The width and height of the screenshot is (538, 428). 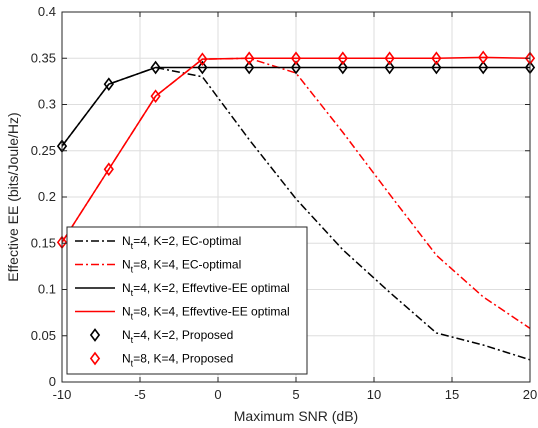 What do you see at coordinates (47, 104) in the screenshot?
I see `y-tick-label: 0.3` at bounding box center [47, 104].